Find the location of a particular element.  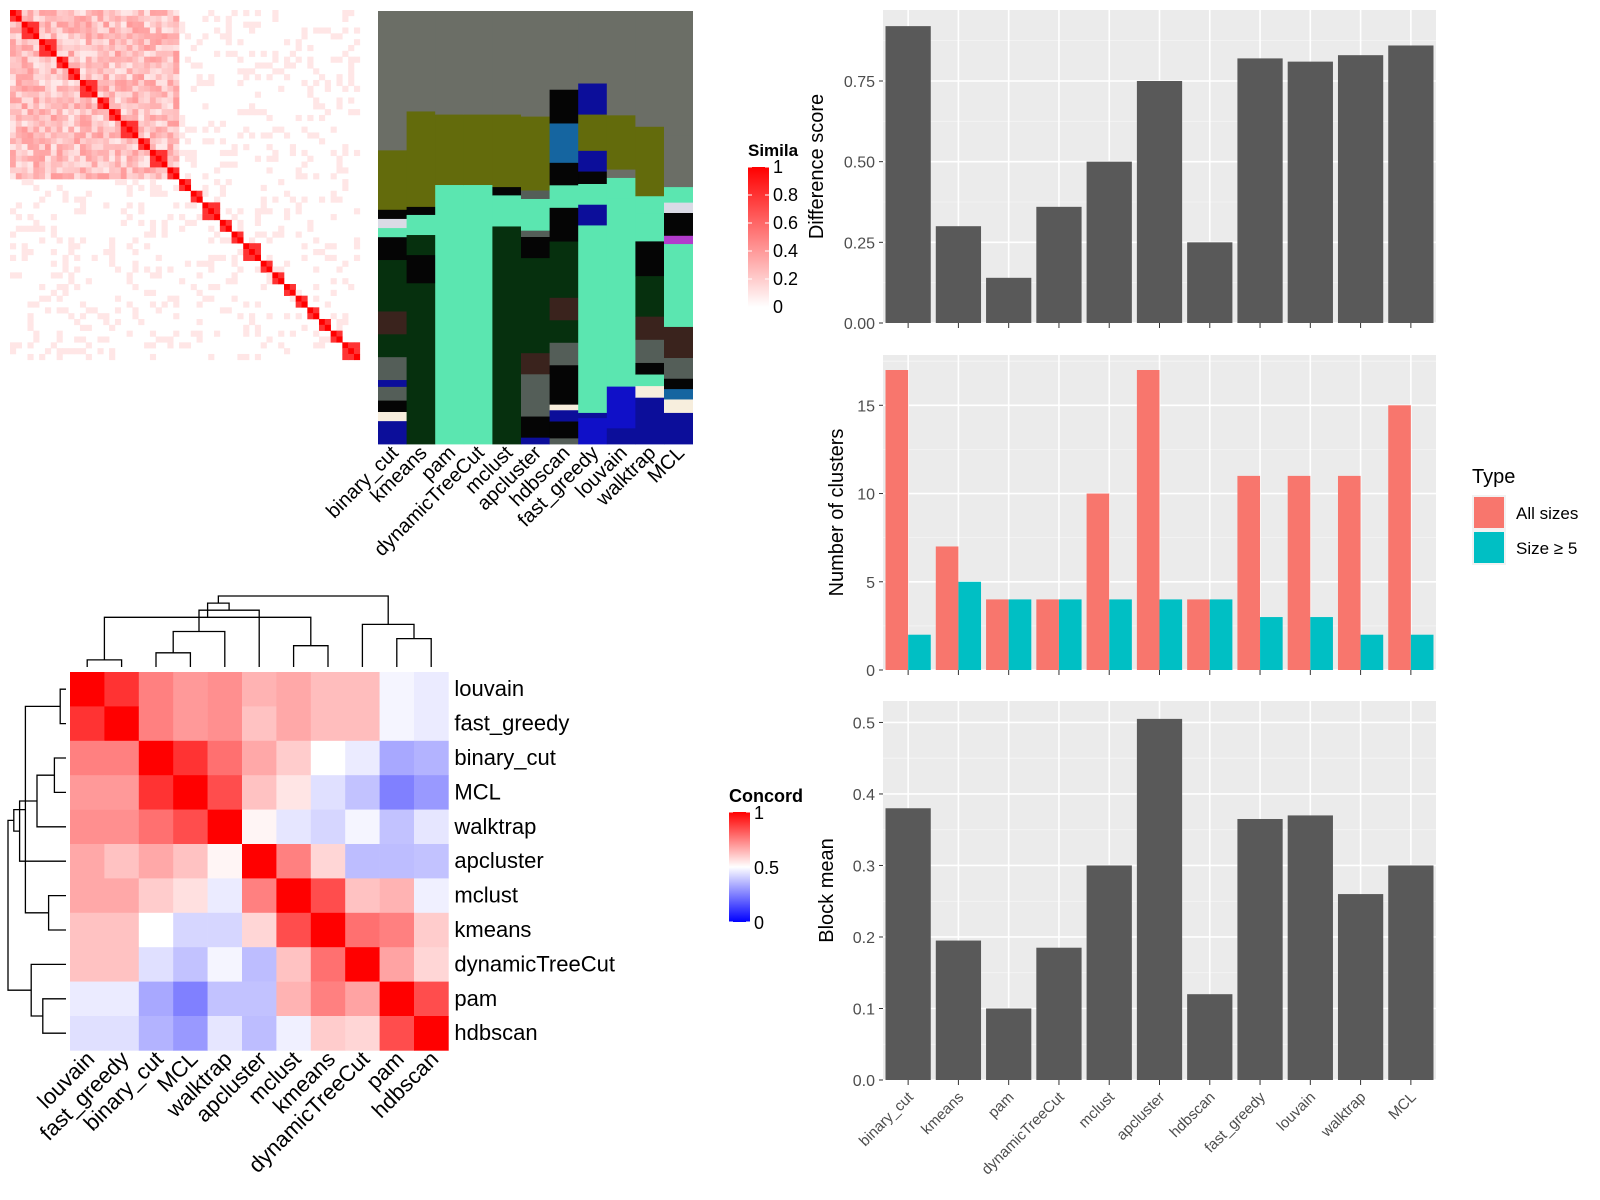

concordance-row-label: walktrap is located at coordinates (494, 826).